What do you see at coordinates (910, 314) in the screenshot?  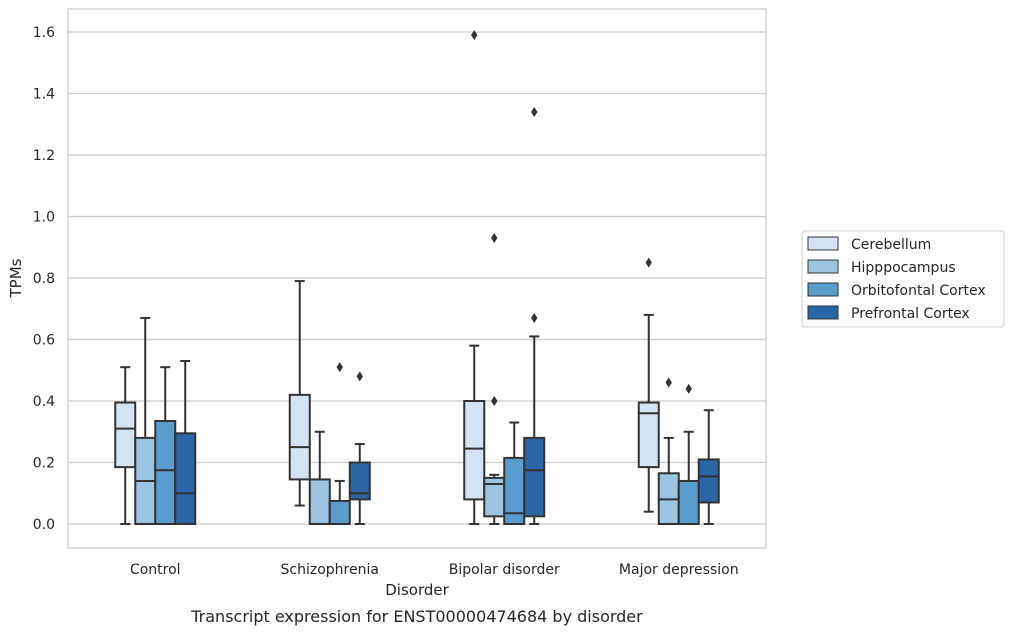 I see `legend-entry: Prefrontal Cortex` at bounding box center [910, 314].